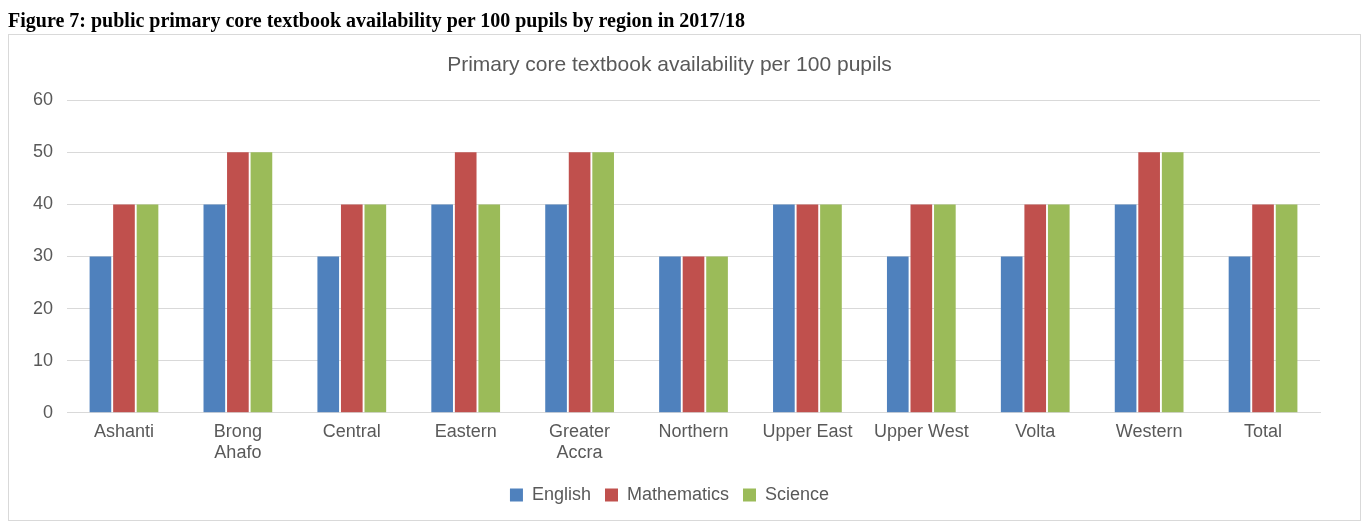 The width and height of the screenshot is (1369, 531). Describe the element at coordinates (48, 411) in the screenshot. I see `y-tick-label: 0` at that location.